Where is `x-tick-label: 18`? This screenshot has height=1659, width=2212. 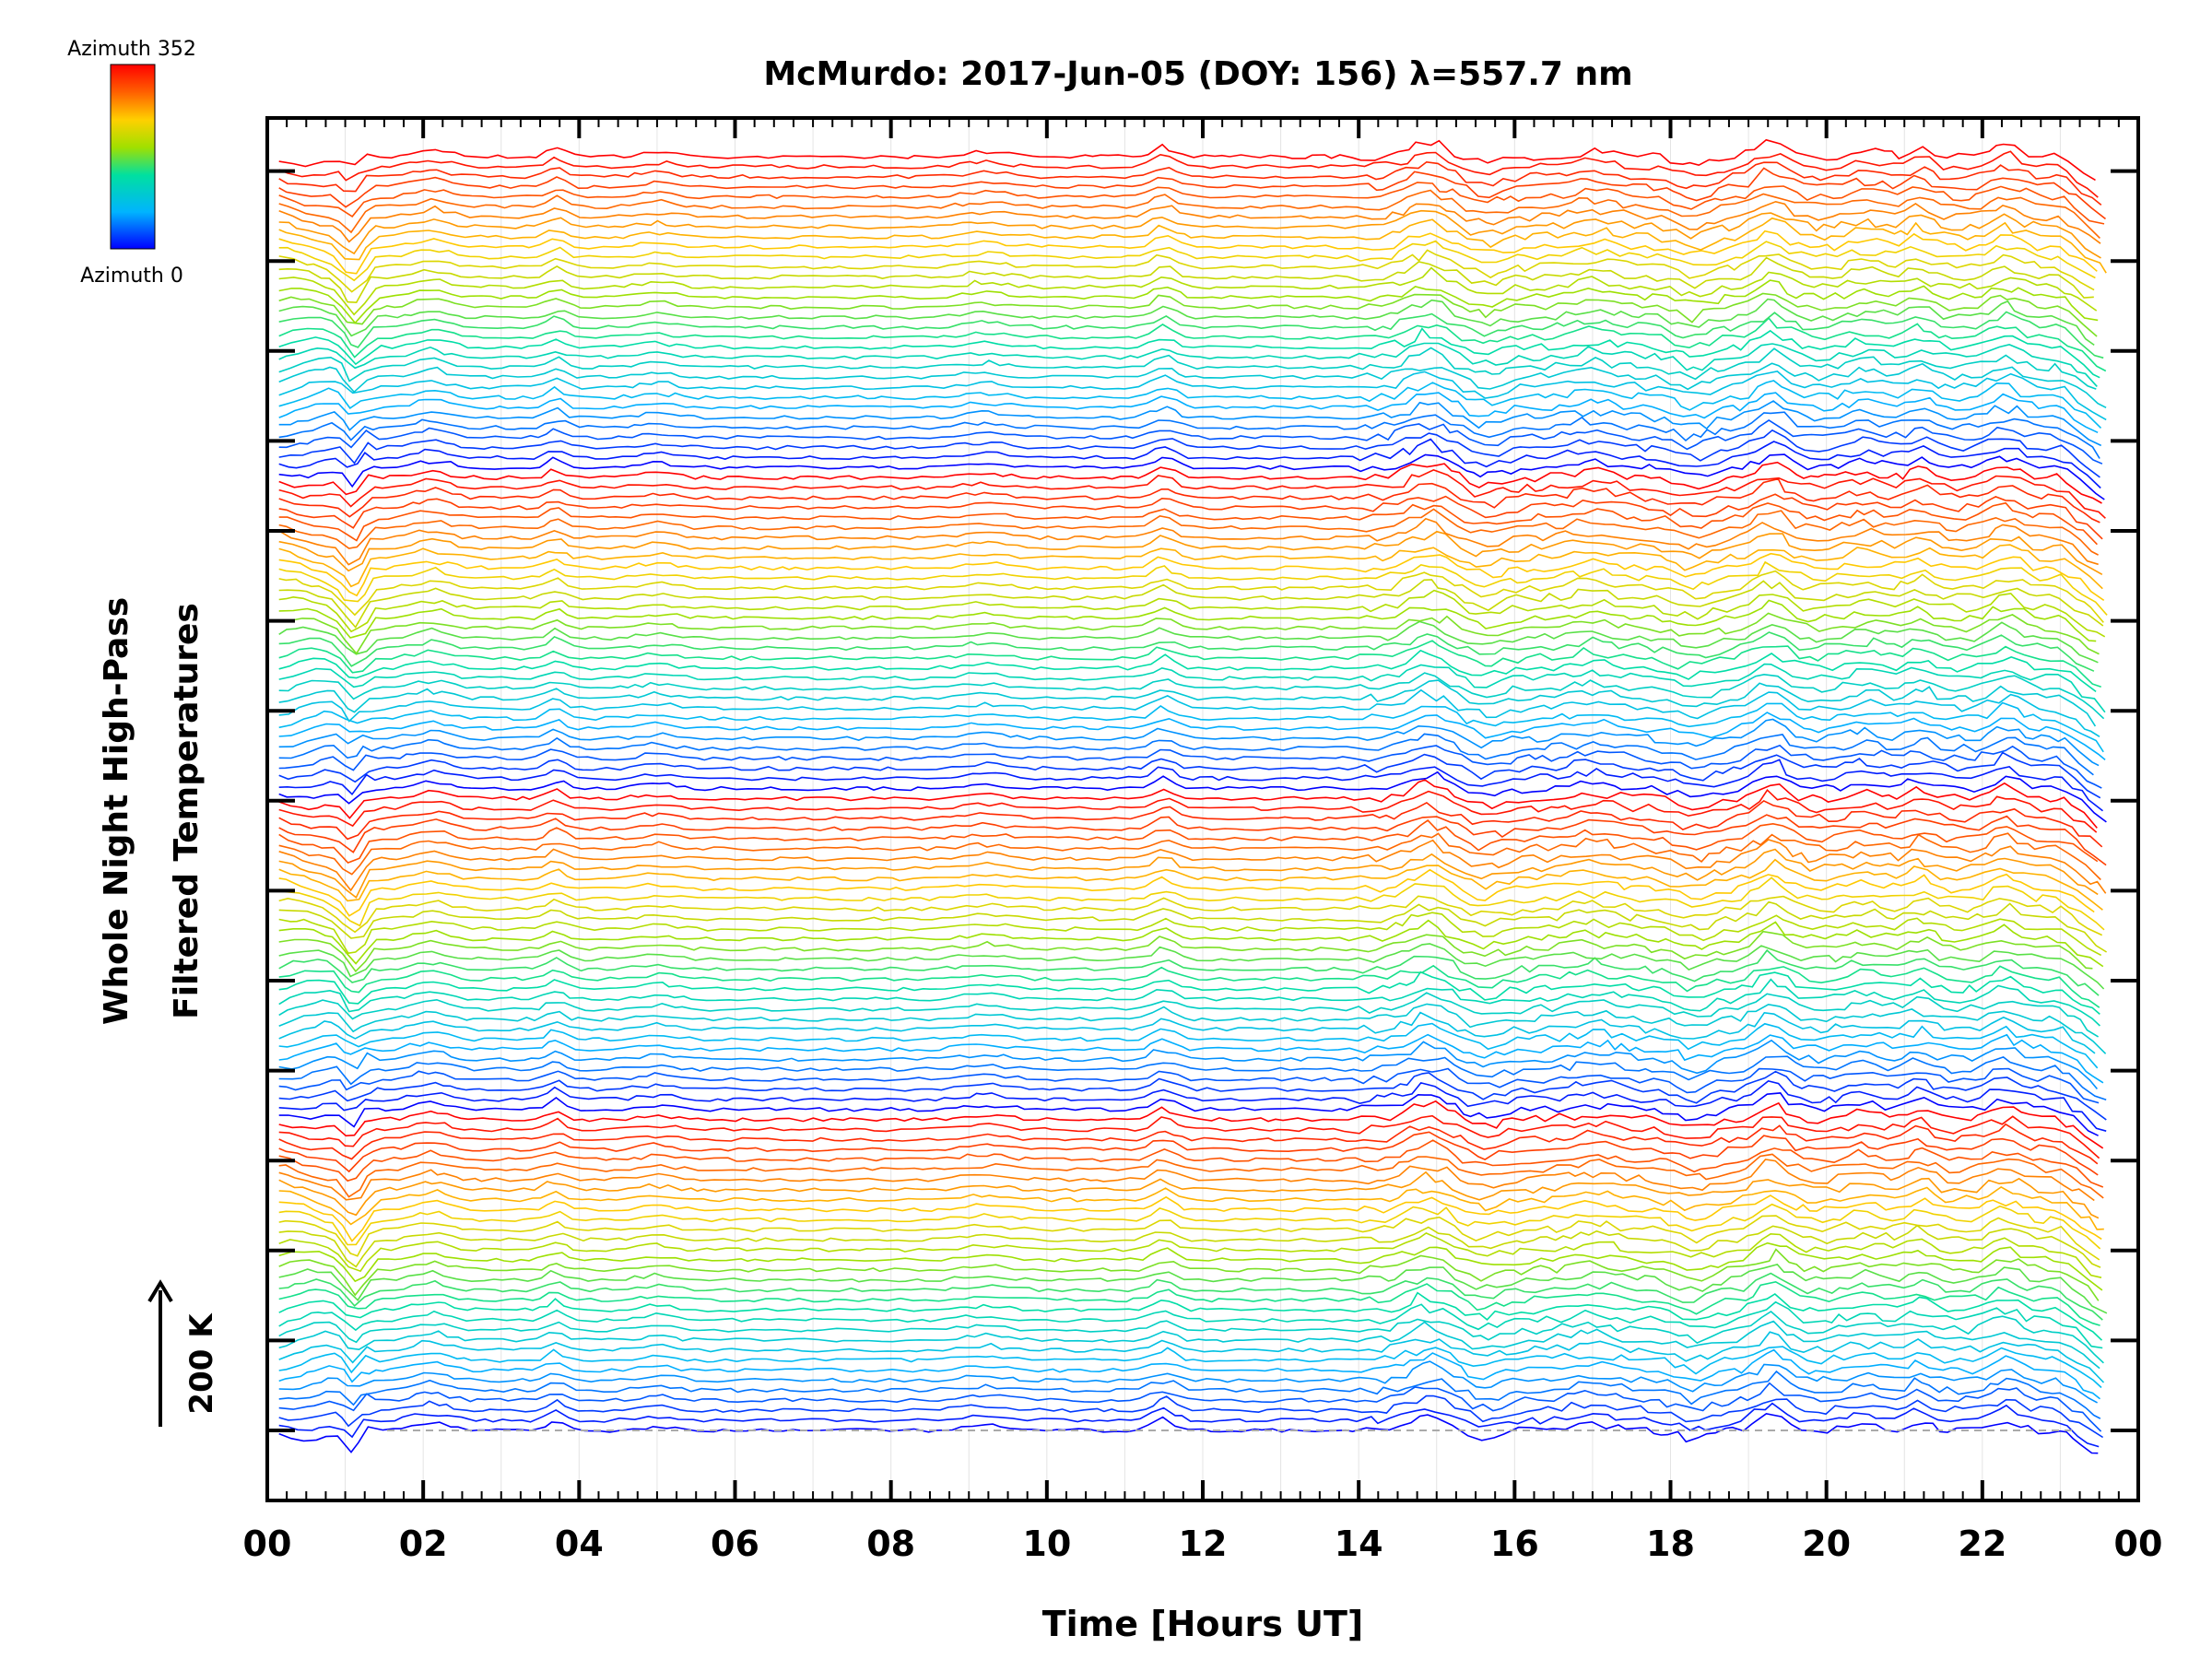 x-tick-label: 18 is located at coordinates (1670, 1544).